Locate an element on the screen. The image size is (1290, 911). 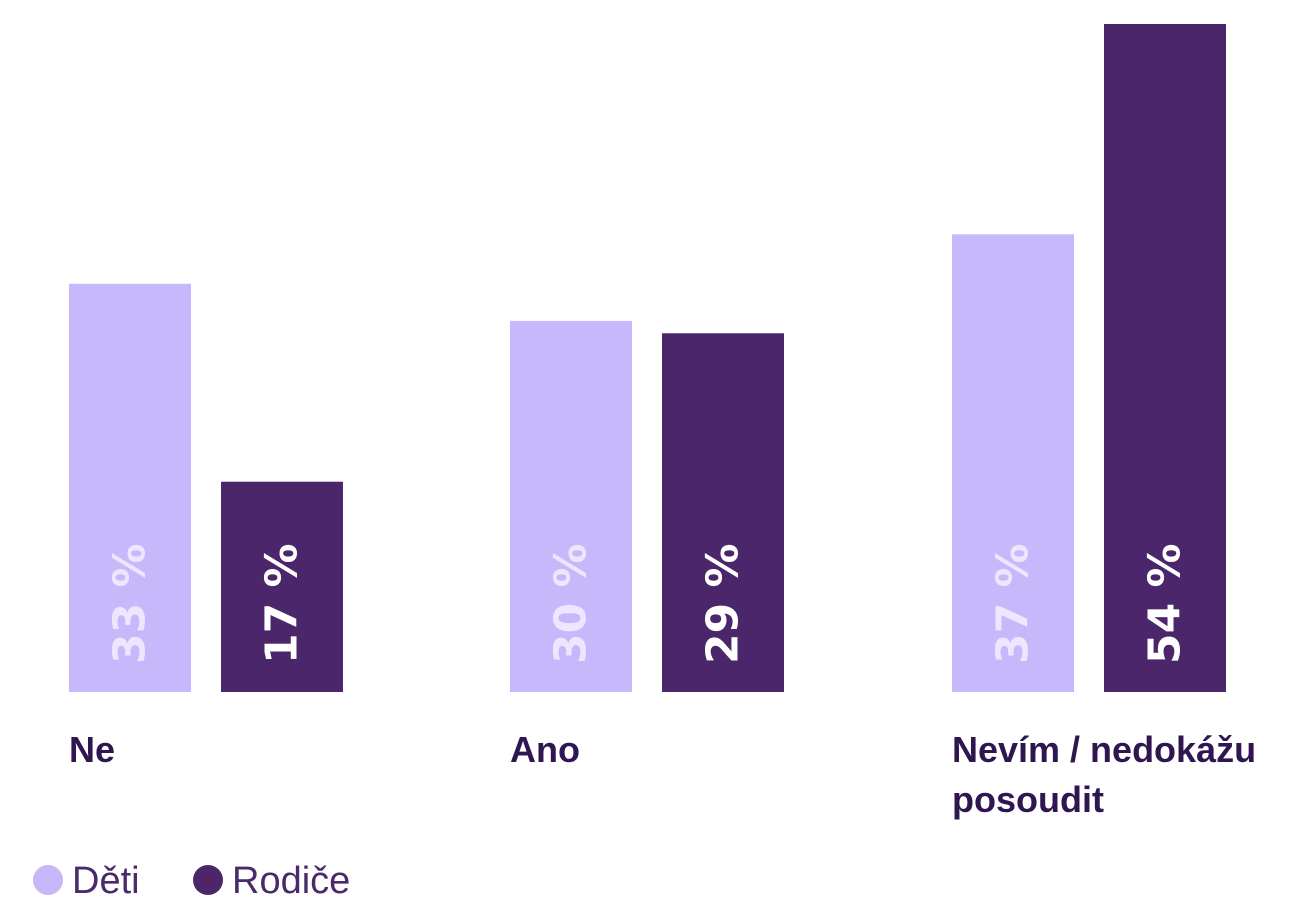
legend-label-deti: Děti is located at coordinates (106, 881).